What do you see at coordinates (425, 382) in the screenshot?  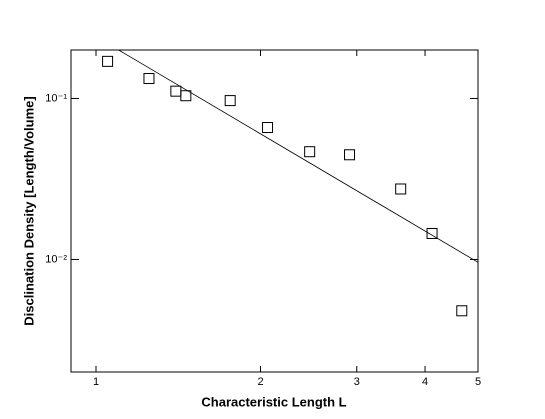 I see `x-tick-label: 4` at bounding box center [425, 382].